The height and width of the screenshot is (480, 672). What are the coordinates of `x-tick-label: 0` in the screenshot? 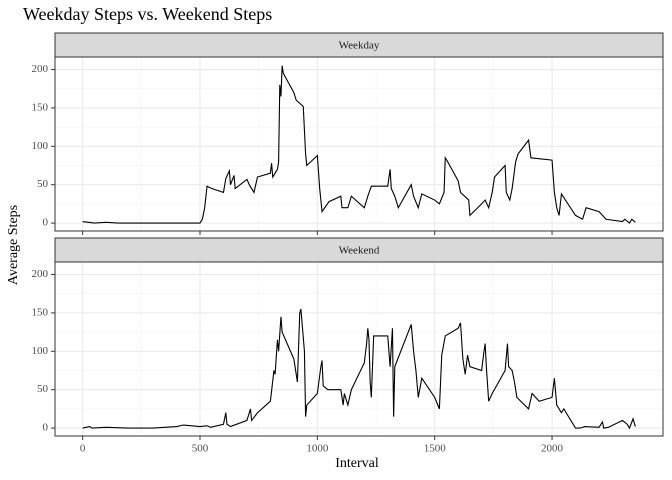 It's located at (83, 449).